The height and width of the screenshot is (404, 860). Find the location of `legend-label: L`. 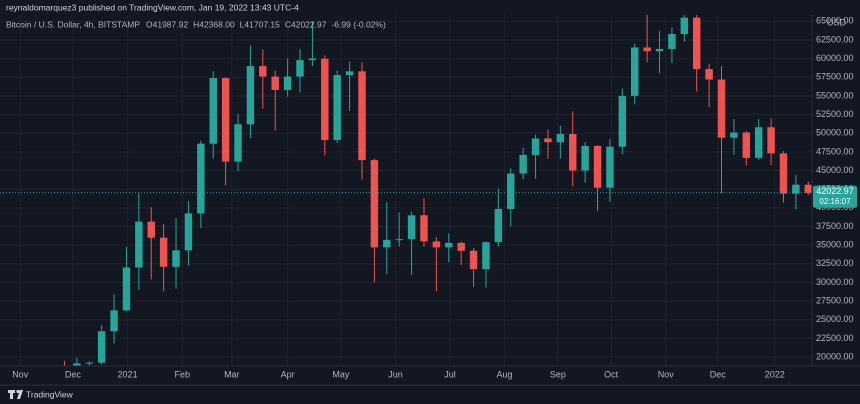

legend-label: L is located at coordinates (242, 24).